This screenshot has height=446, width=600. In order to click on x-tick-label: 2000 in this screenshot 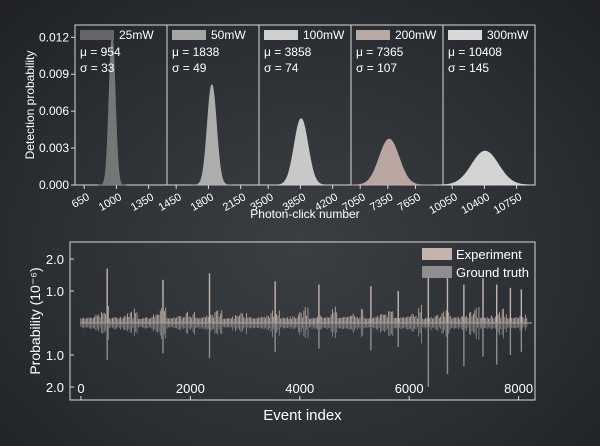, I will do `click(190, 388)`.